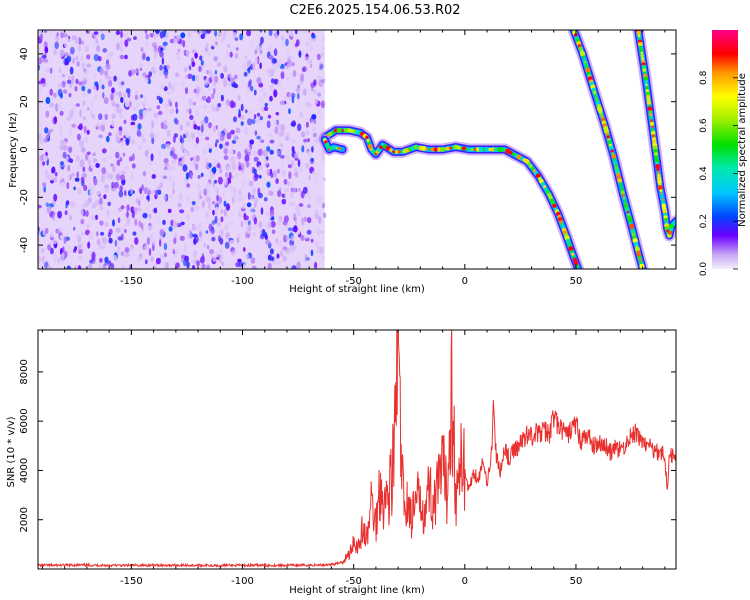 The width and height of the screenshot is (750, 600). Describe the element at coordinates (13, 150) in the screenshot. I see `spectrogram-y-label: Frequency (Hz)` at that location.